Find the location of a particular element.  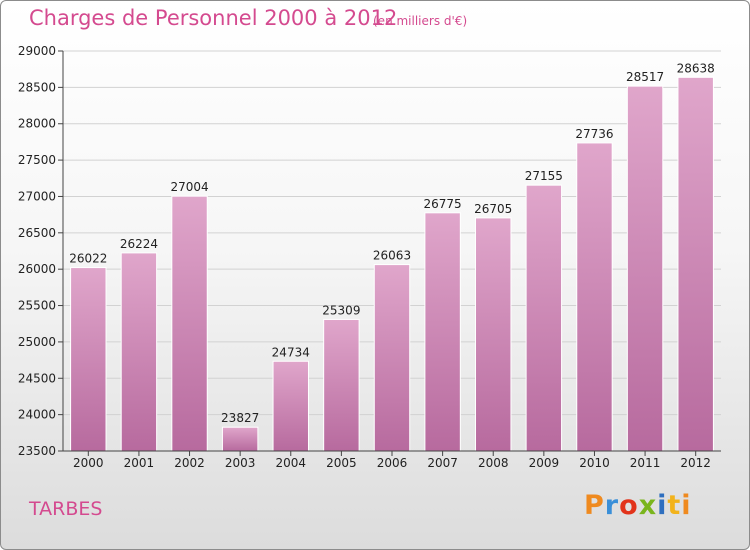

logo-letter: o is located at coordinates (629, 505).